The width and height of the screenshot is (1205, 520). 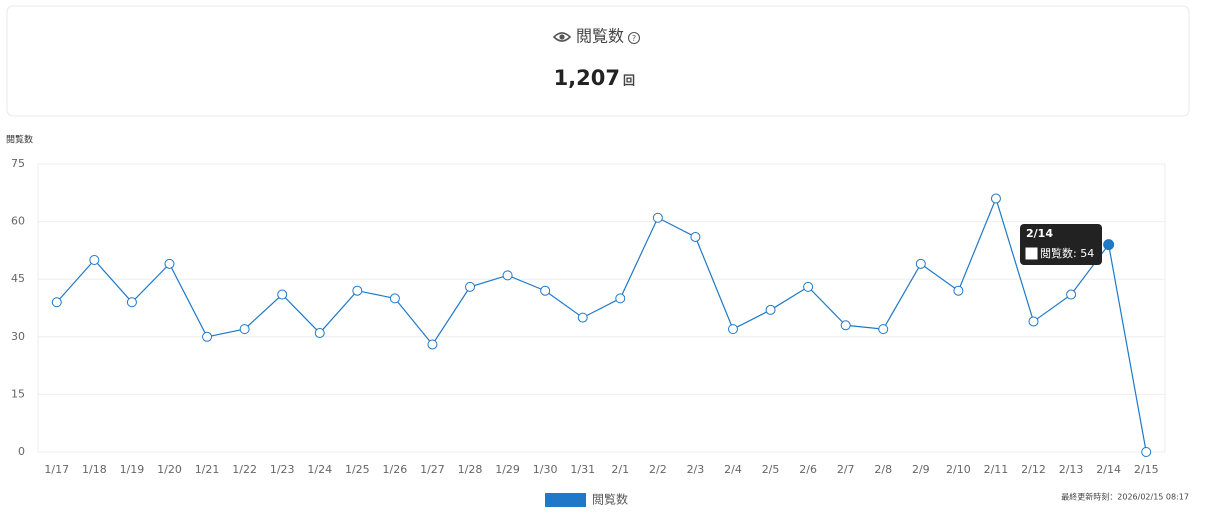 What do you see at coordinates (132, 469) in the screenshot?
I see `x-tick-label: 1/19` at bounding box center [132, 469].